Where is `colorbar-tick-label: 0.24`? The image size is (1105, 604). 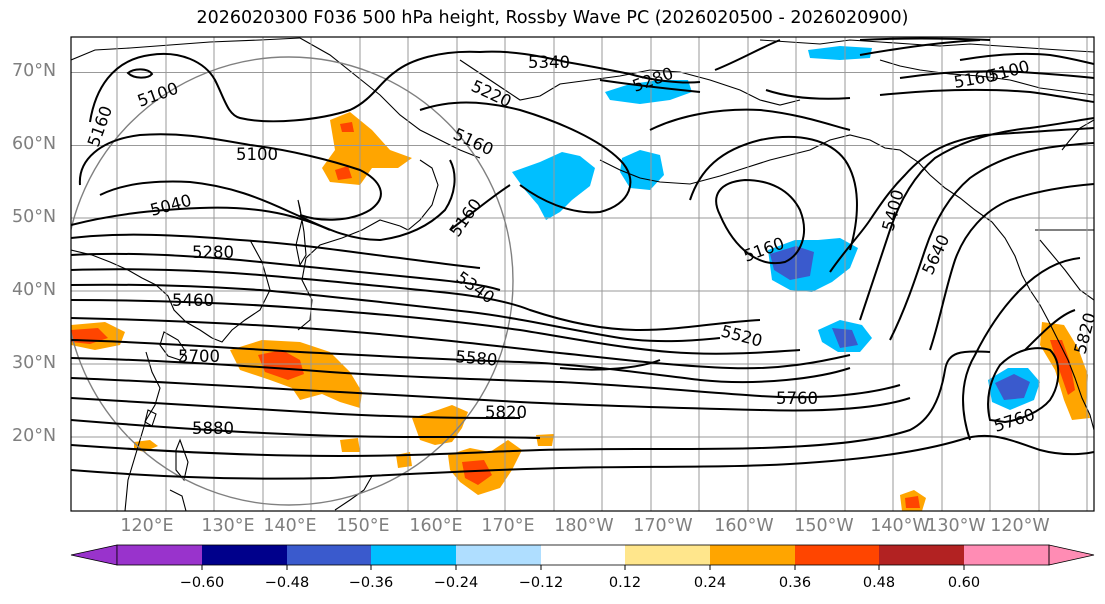
colorbar-tick-label: 0.24 is located at coordinates (710, 583).